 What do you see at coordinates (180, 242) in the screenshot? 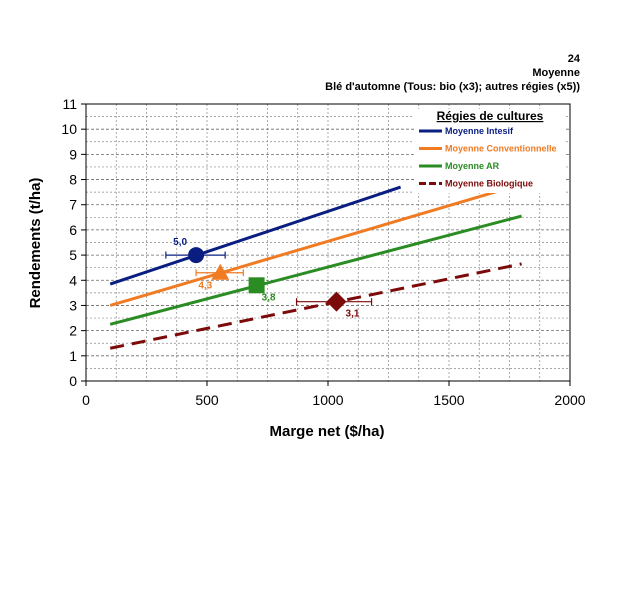
I see `data-label: 5,0` at bounding box center [180, 242].